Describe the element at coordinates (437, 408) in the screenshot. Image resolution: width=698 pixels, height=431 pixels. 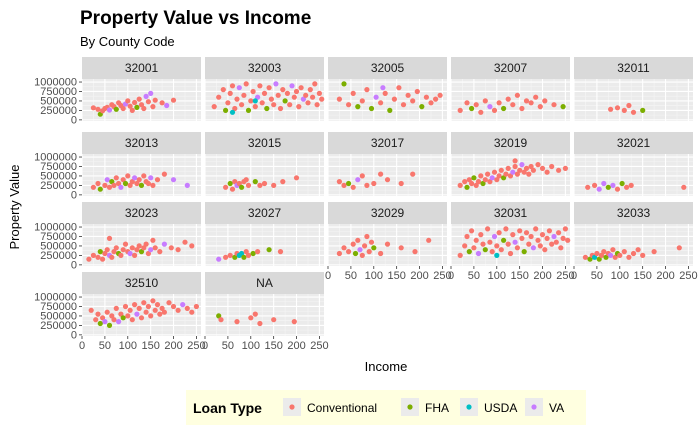
I see `legend-label: FHA` at that location.